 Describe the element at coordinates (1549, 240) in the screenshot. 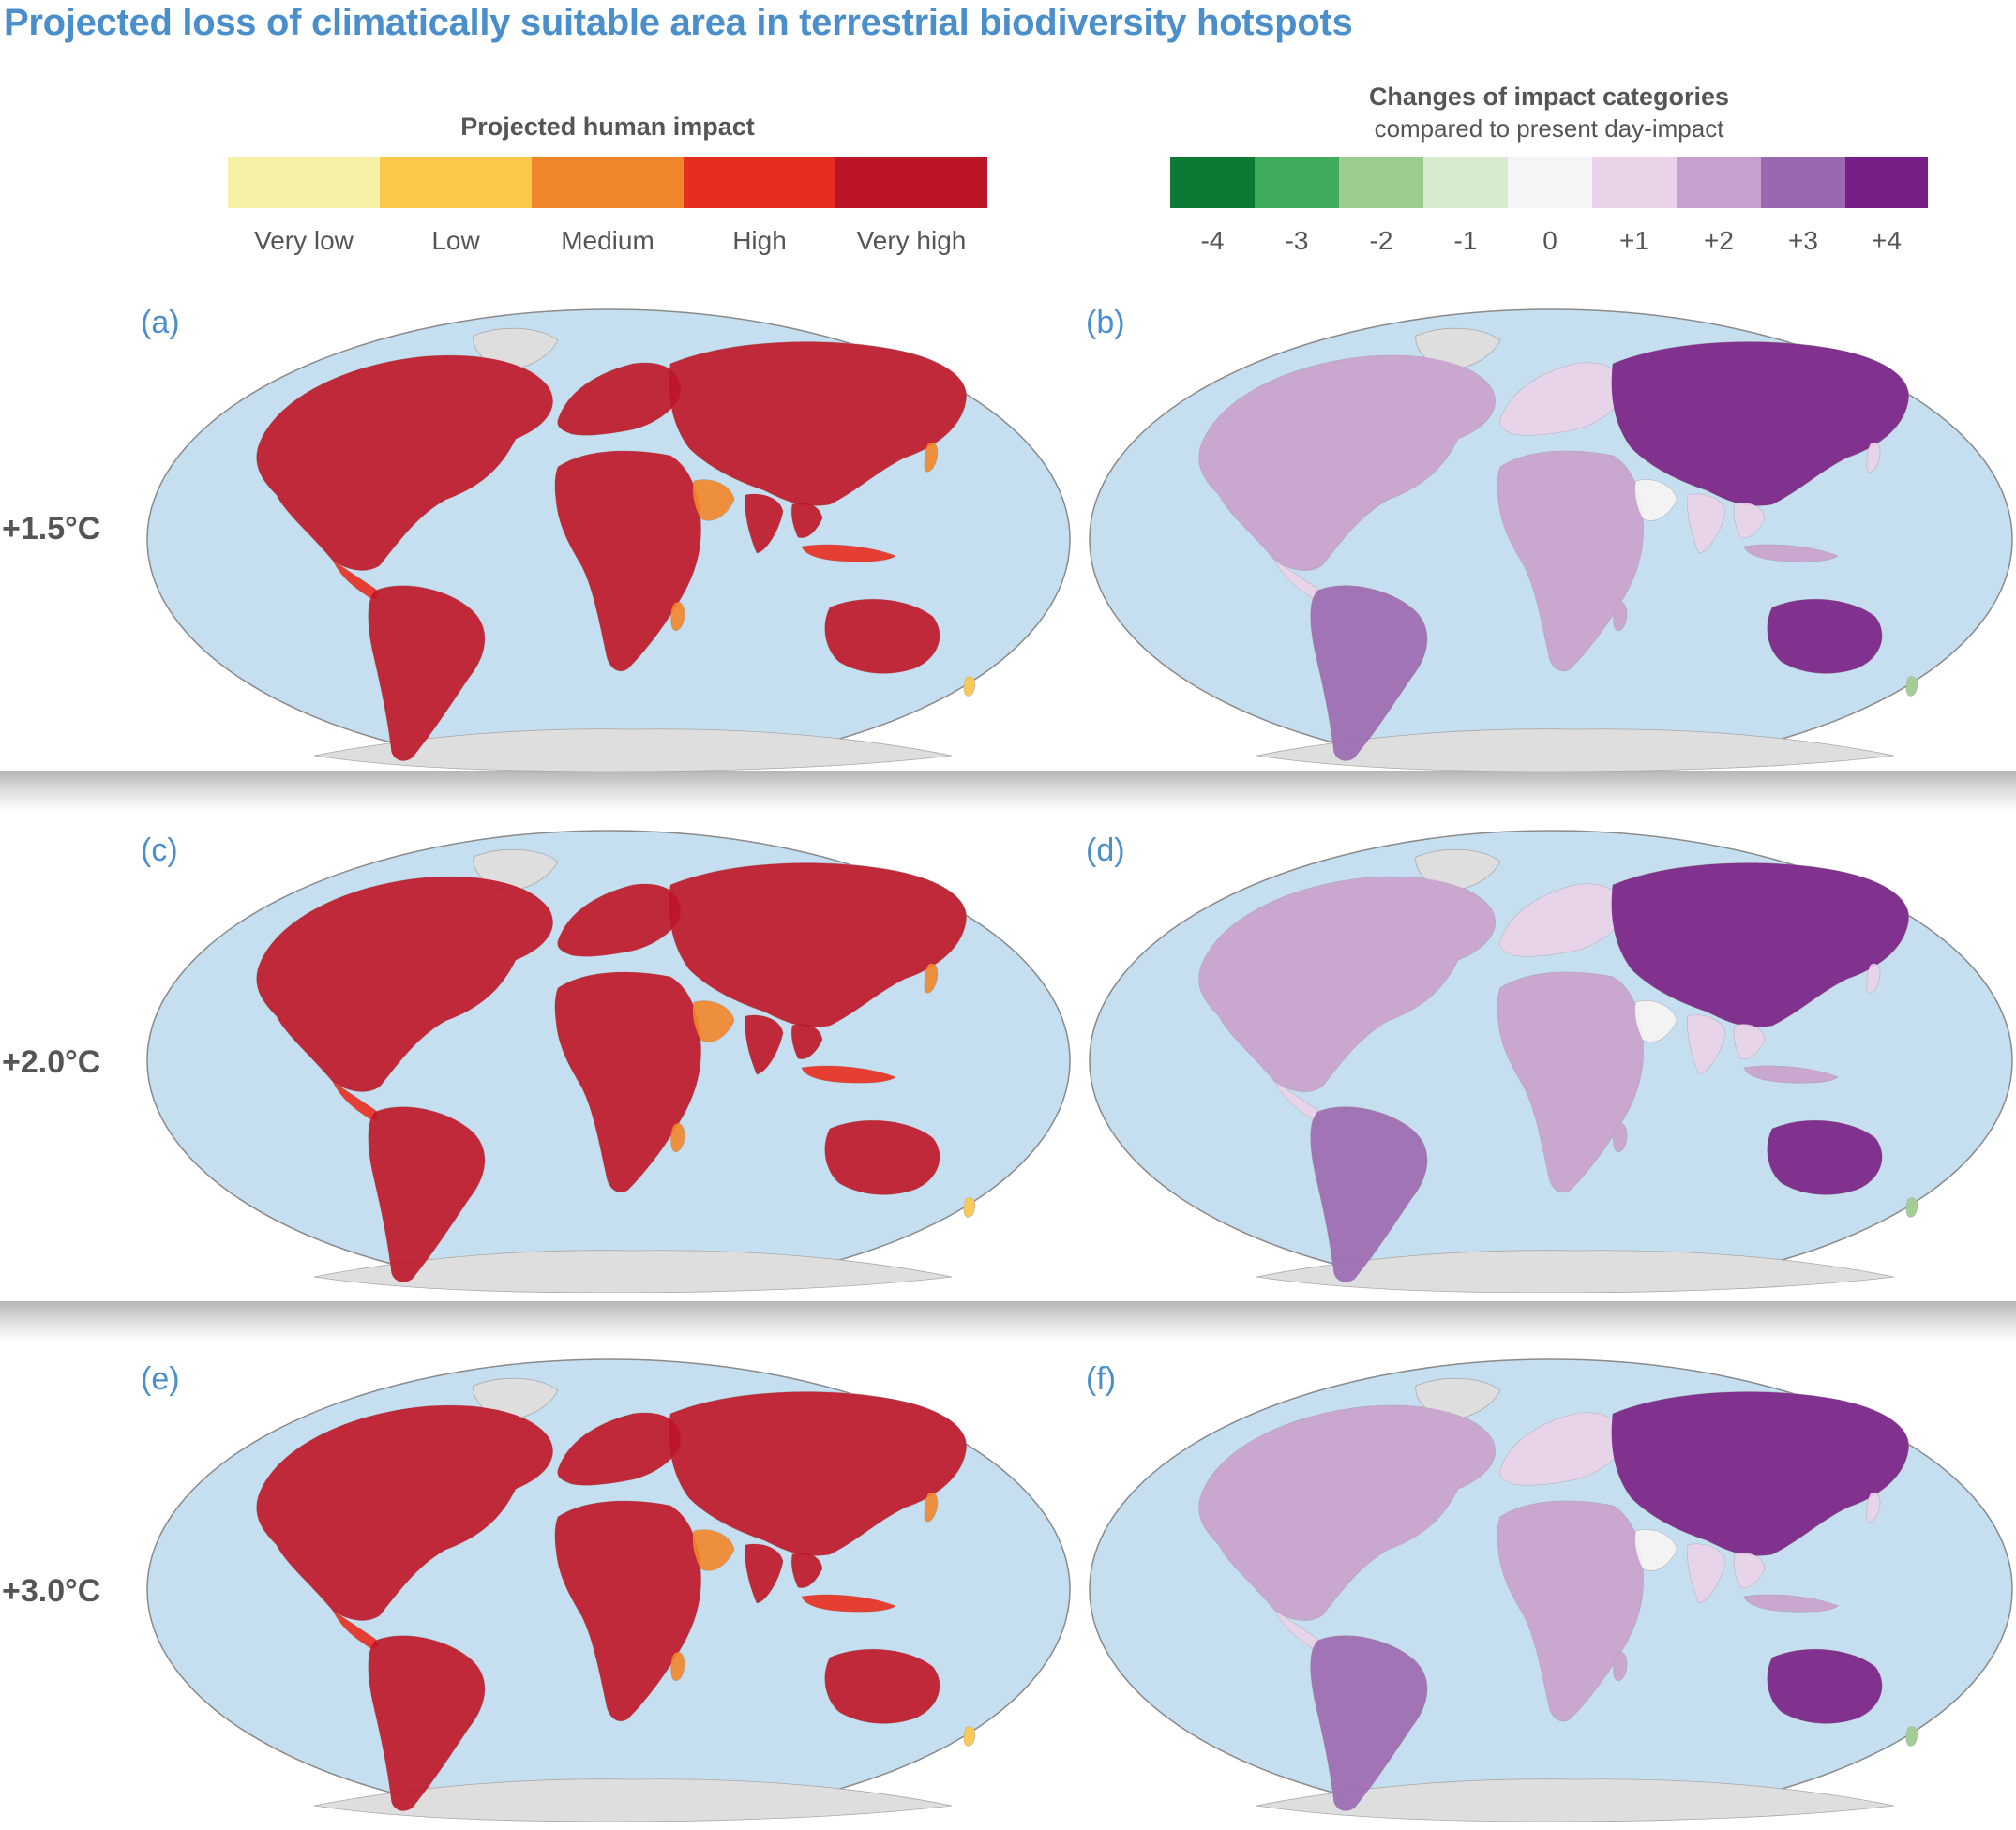

I see `change-label-zero: 0` at that location.